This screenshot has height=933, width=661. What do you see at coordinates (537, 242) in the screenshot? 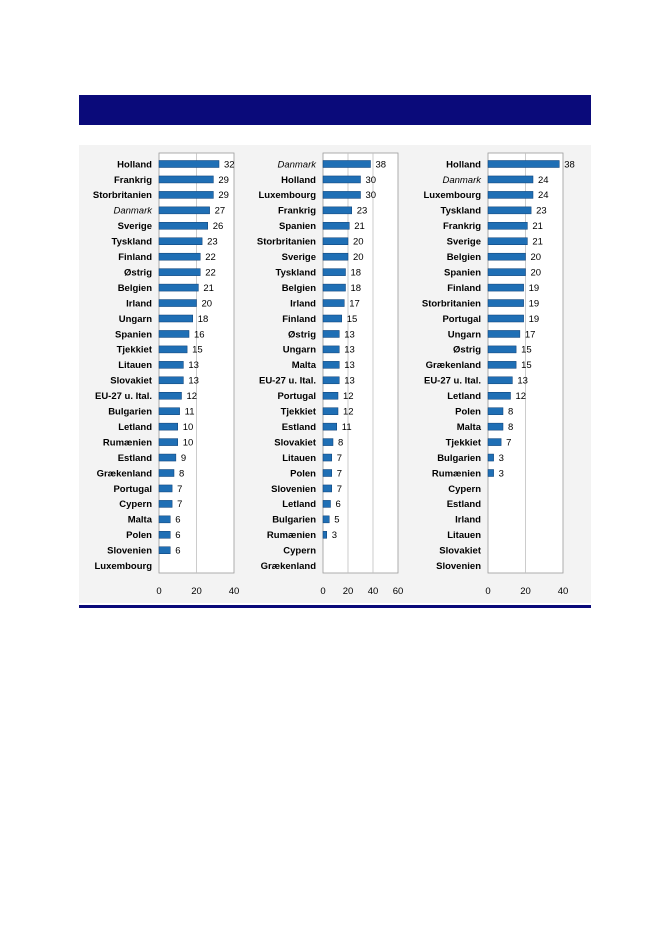
I see `data-label: 21` at bounding box center [537, 242].